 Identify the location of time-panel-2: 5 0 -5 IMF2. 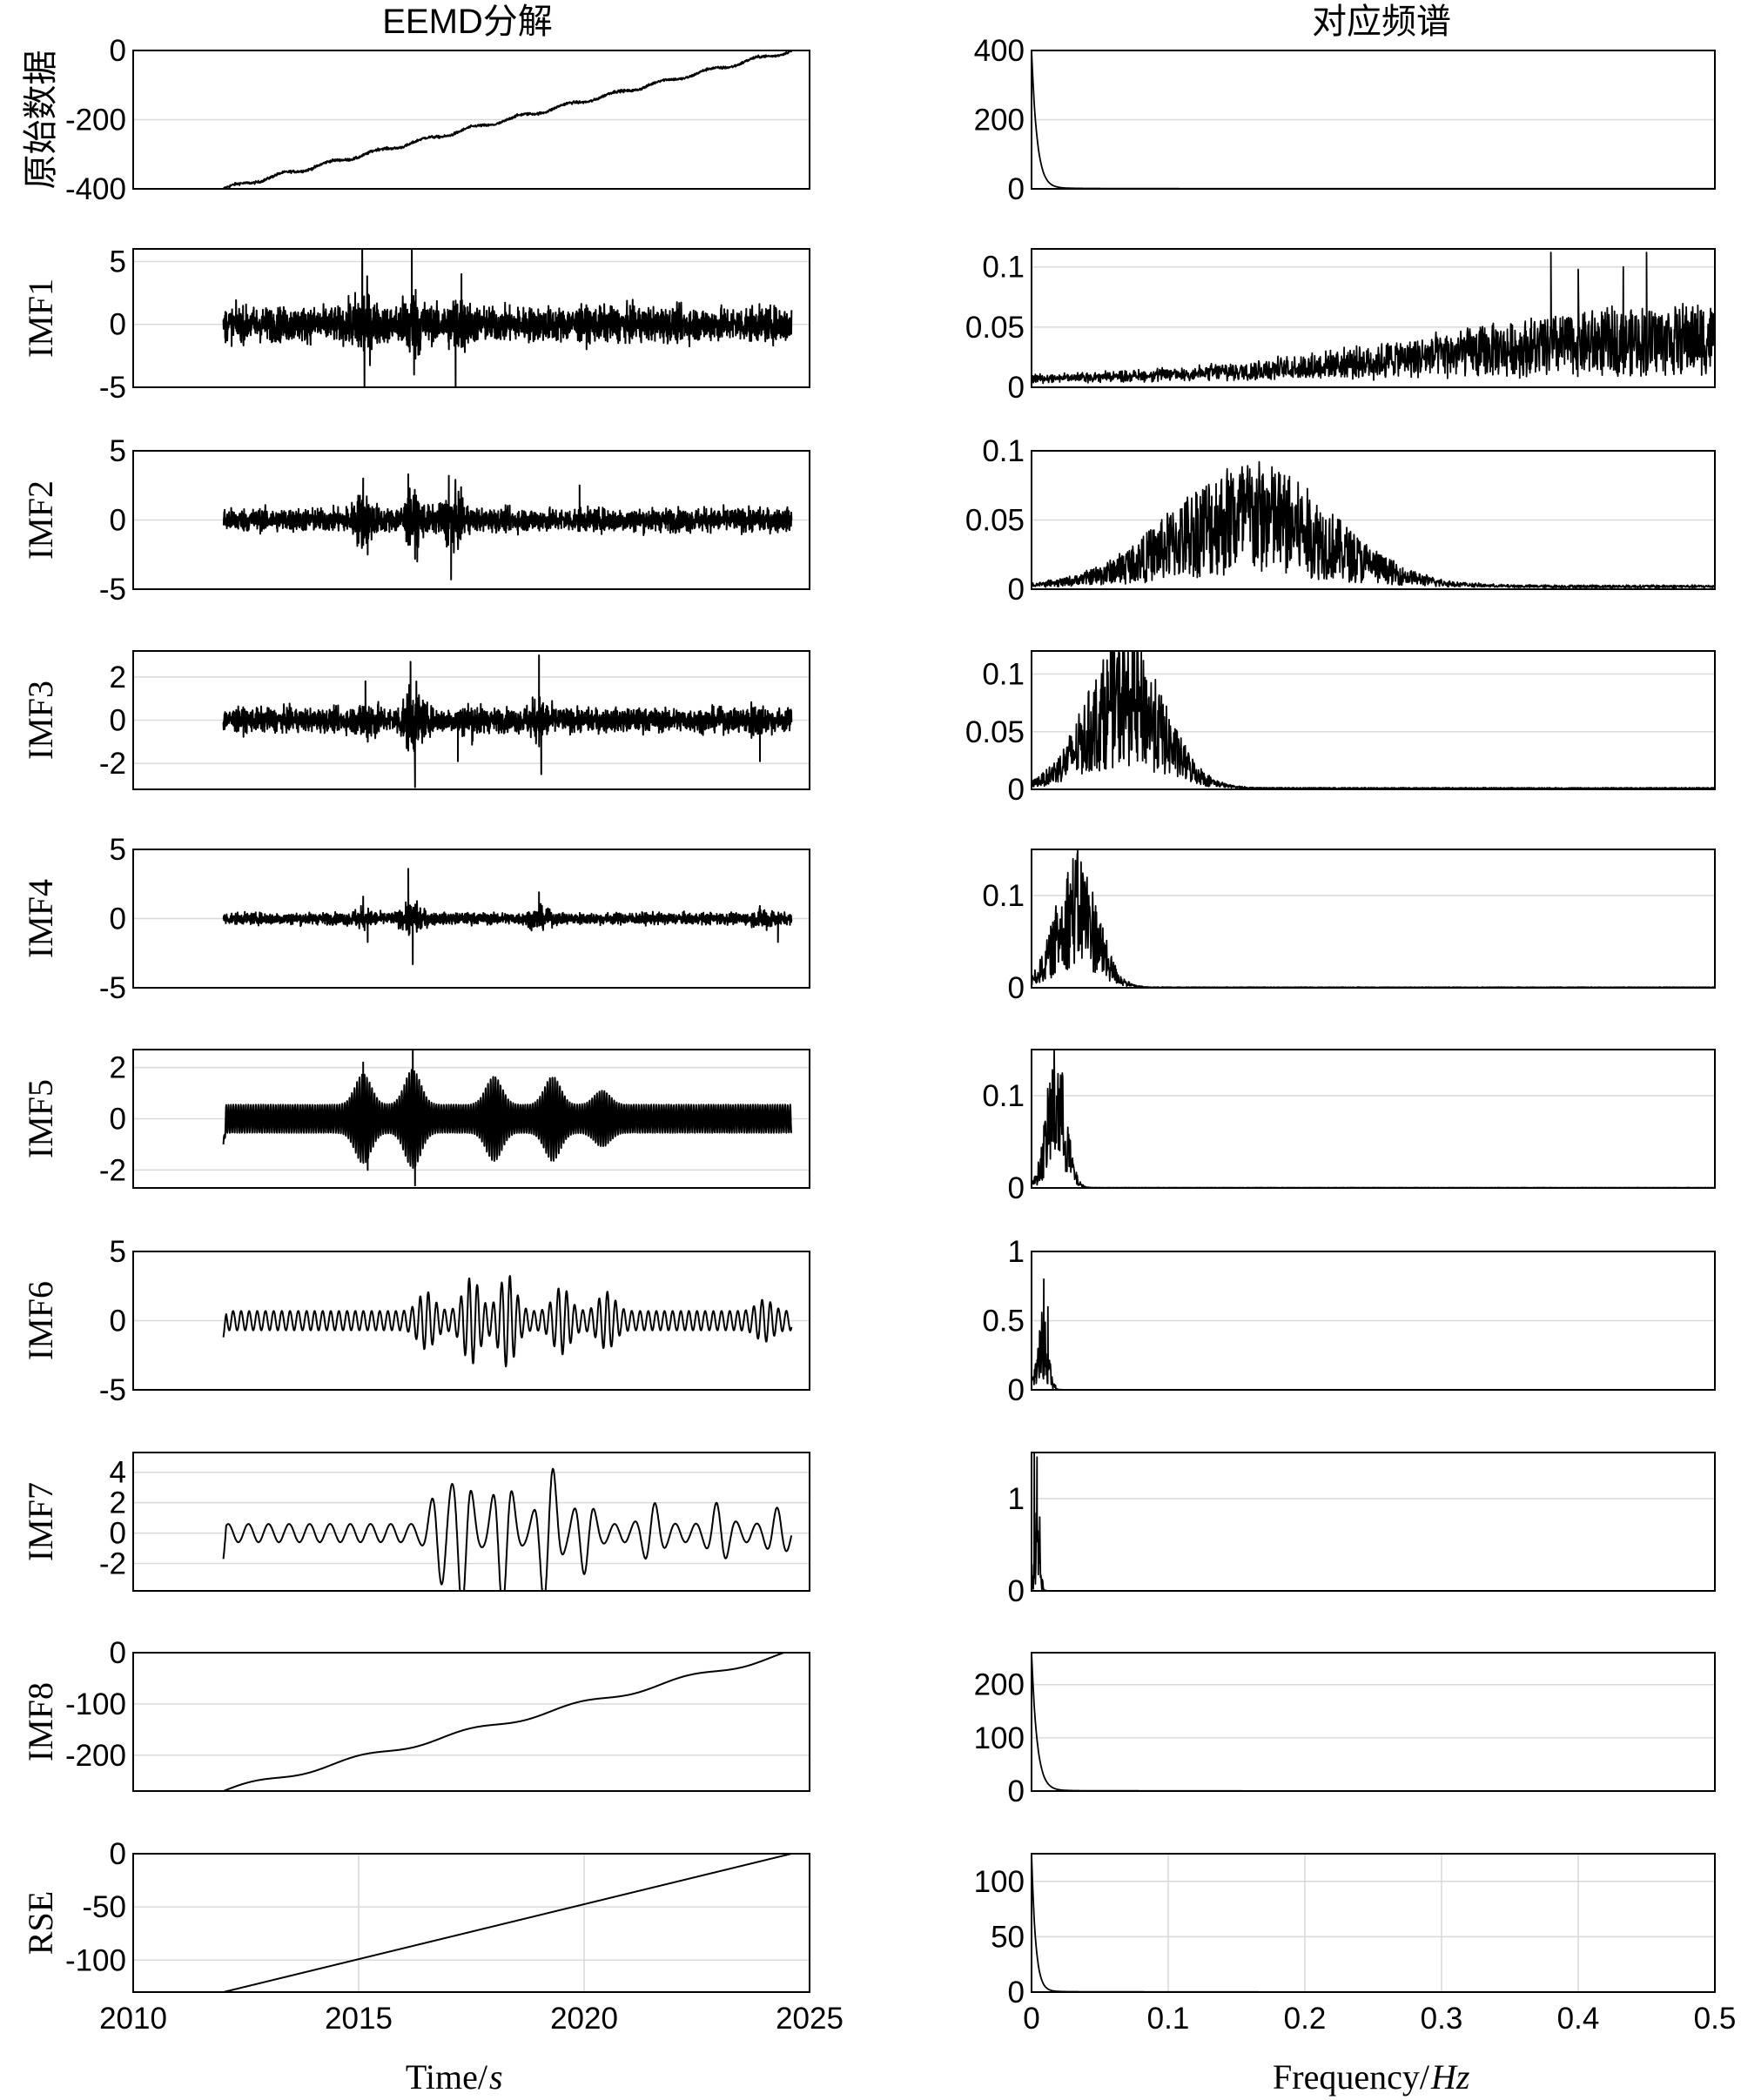
(415, 520).